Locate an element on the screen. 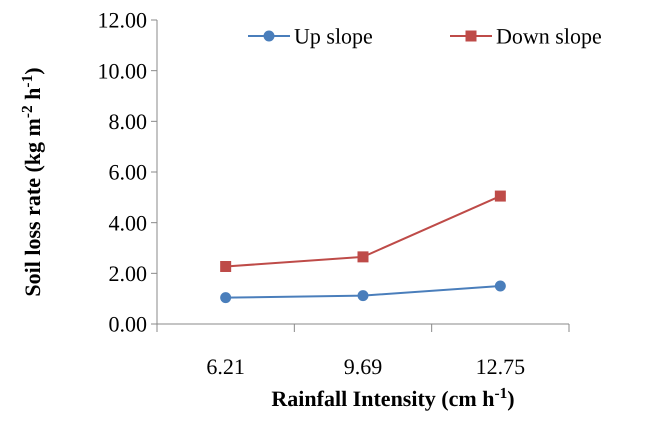 This screenshot has height=425, width=649. legend-label: Up slope is located at coordinates (333, 36).